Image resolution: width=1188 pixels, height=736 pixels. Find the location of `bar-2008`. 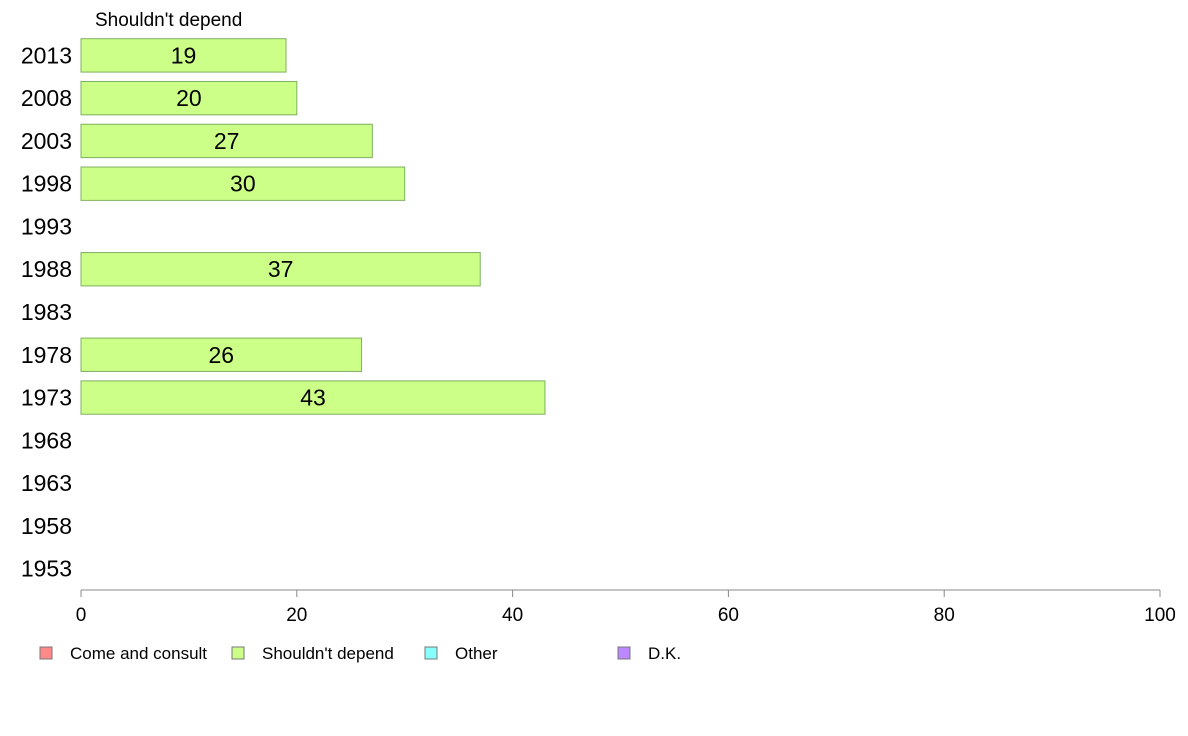

bar-2008 is located at coordinates (189, 98).